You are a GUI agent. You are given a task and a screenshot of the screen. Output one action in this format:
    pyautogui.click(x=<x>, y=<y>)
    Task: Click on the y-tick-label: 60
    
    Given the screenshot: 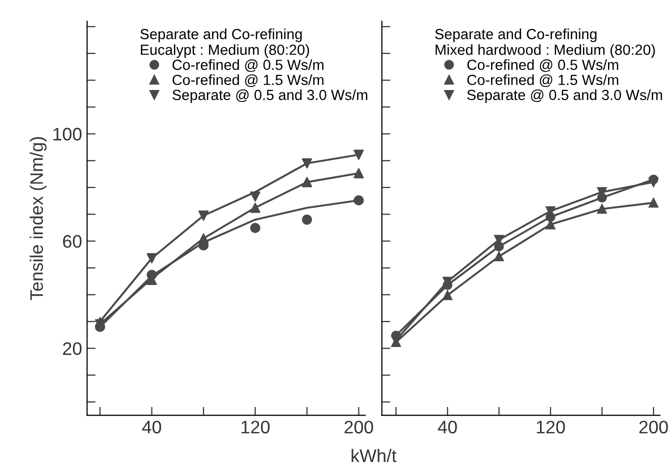 What is the action you would take?
    pyautogui.click(x=72, y=241)
    